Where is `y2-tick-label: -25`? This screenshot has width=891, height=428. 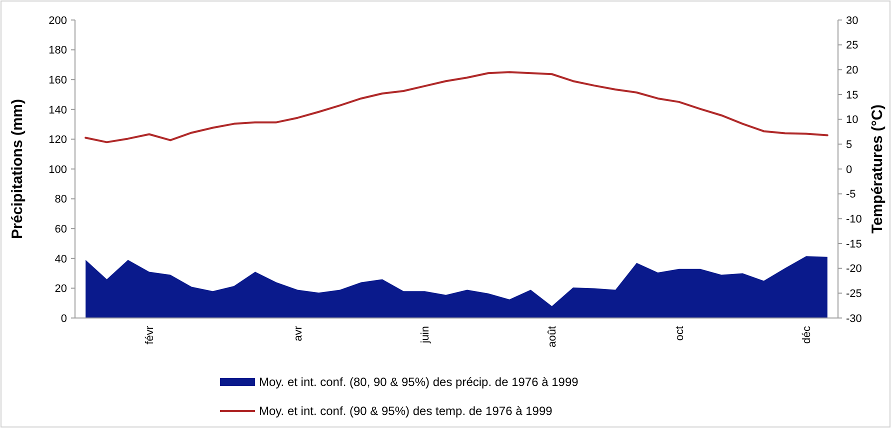
y2-tick-label: -25 is located at coordinates (854, 294).